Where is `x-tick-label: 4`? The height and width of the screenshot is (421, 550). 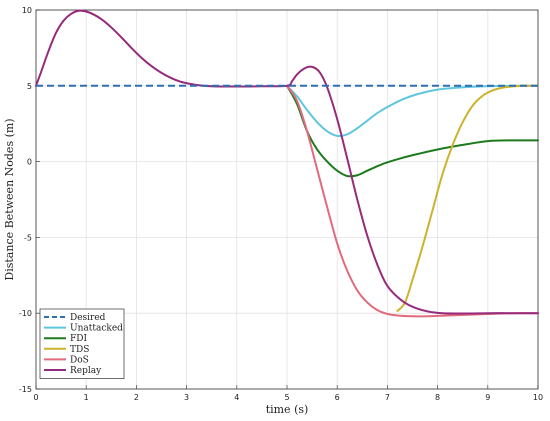 x-tick-label: 4 is located at coordinates (236, 397).